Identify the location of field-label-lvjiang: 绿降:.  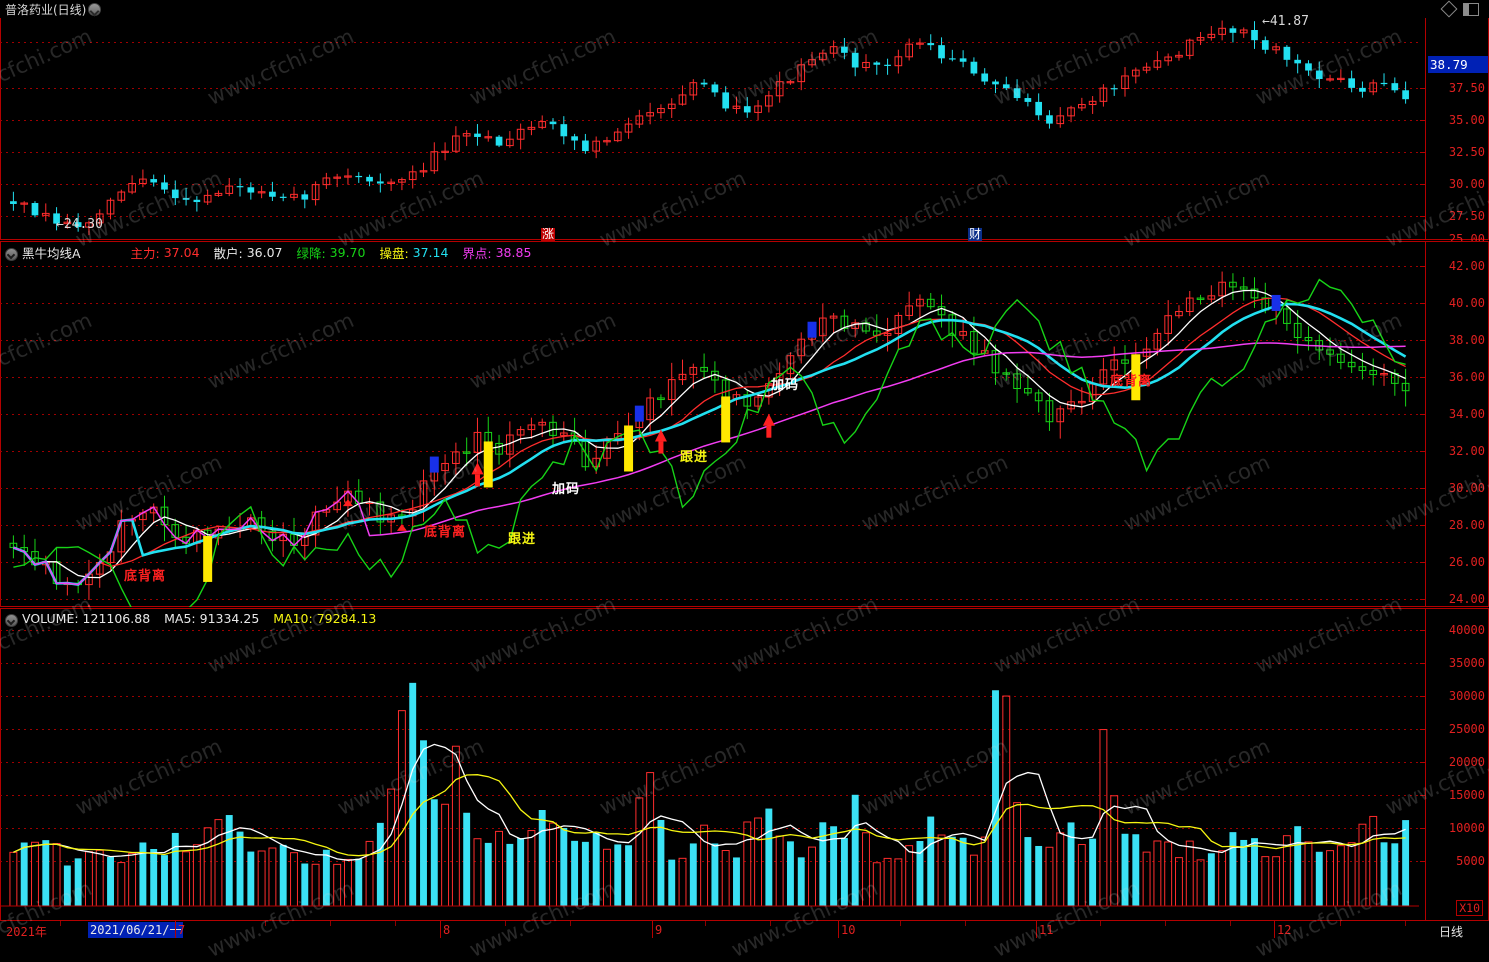
(311, 253).